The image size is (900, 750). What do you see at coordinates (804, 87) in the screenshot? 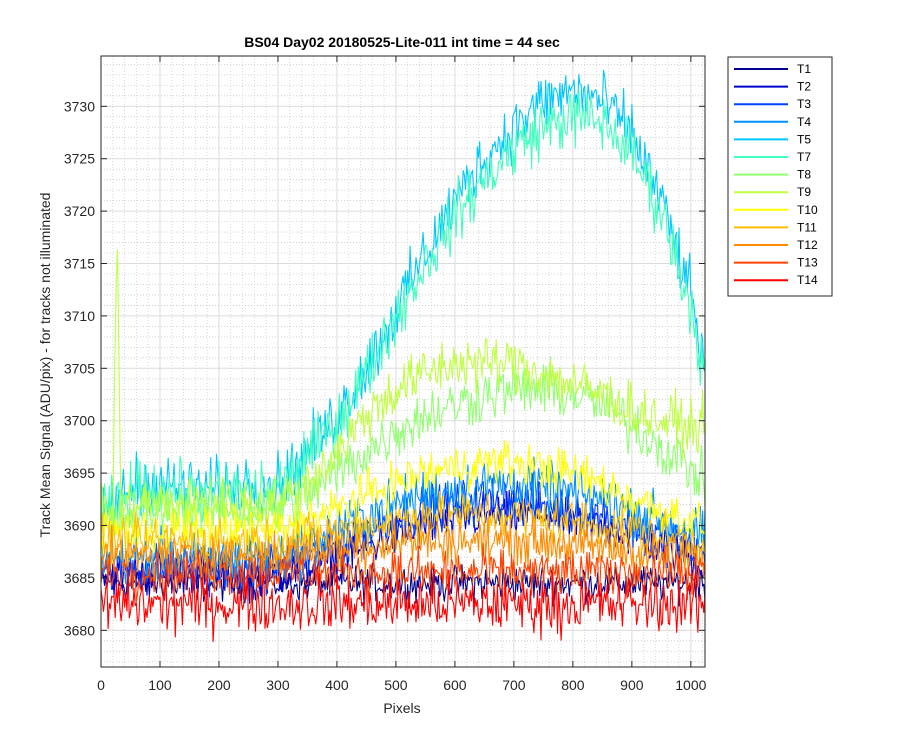
I see `legend-label: T2` at bounding box center [804, 87].